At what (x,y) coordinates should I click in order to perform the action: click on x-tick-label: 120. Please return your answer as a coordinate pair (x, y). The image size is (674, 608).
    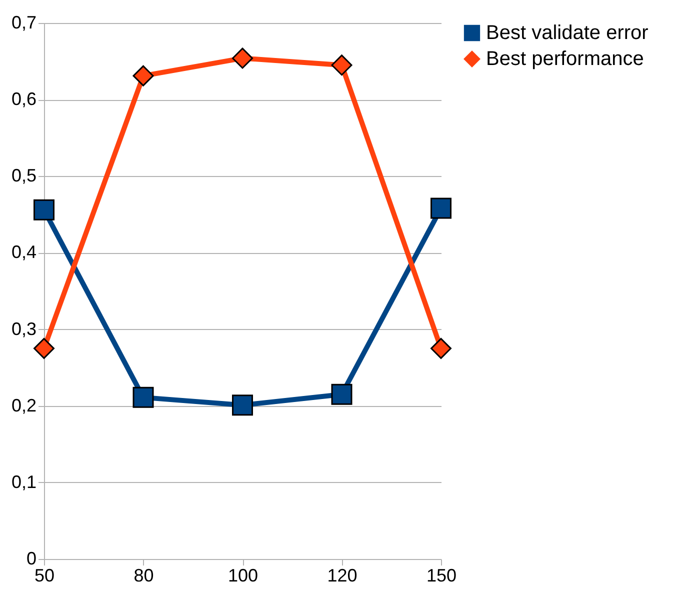
    Looking at the image, I should click on (342, 576).